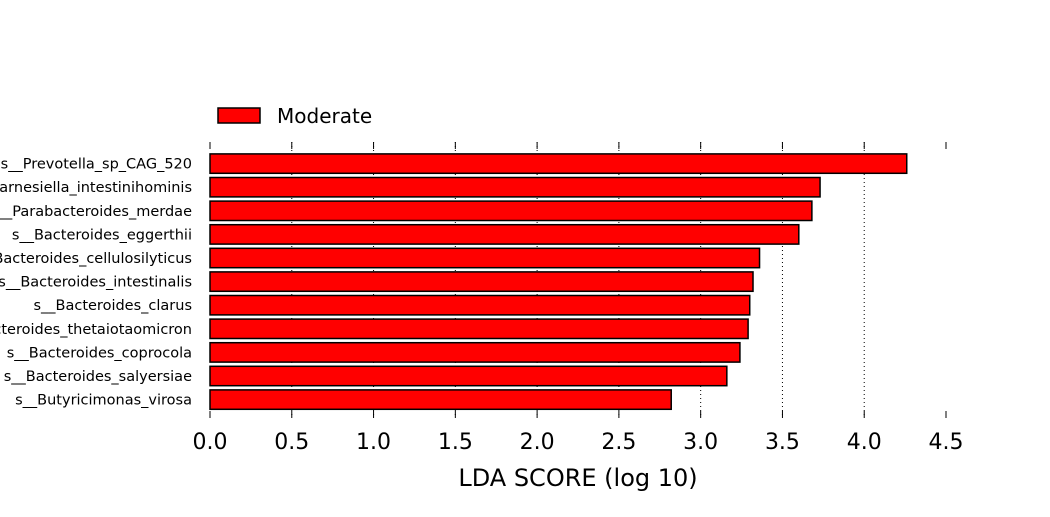 The image size is (1050, 517). I want to click on category-label: s__Bacteroides_salyersiae, so click(98, 377).